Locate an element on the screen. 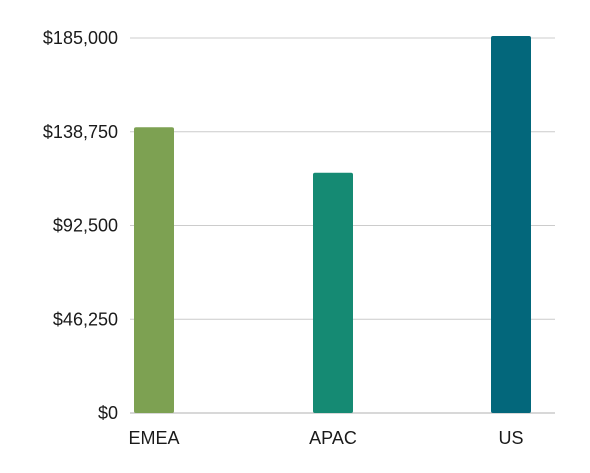  y-tick-label: $92,500 is located at coordinates (85, 226).